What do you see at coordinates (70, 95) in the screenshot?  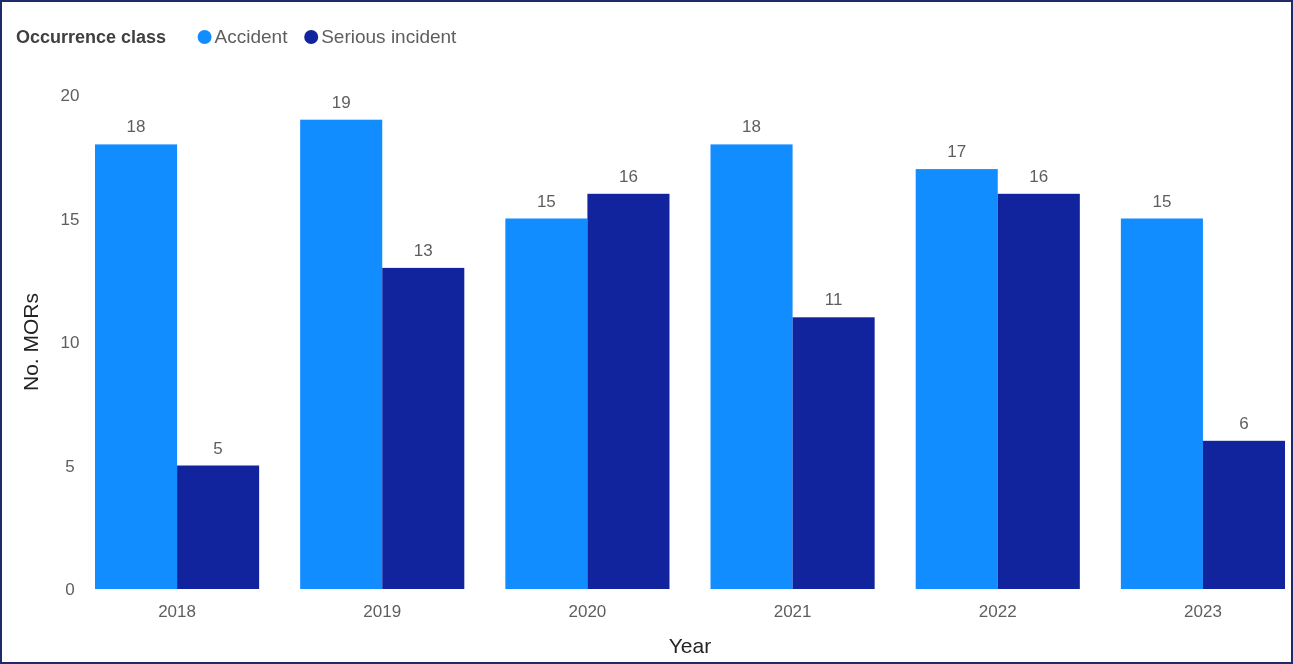 I see `y-tick-label: 20` at bounding box center [70, 95].